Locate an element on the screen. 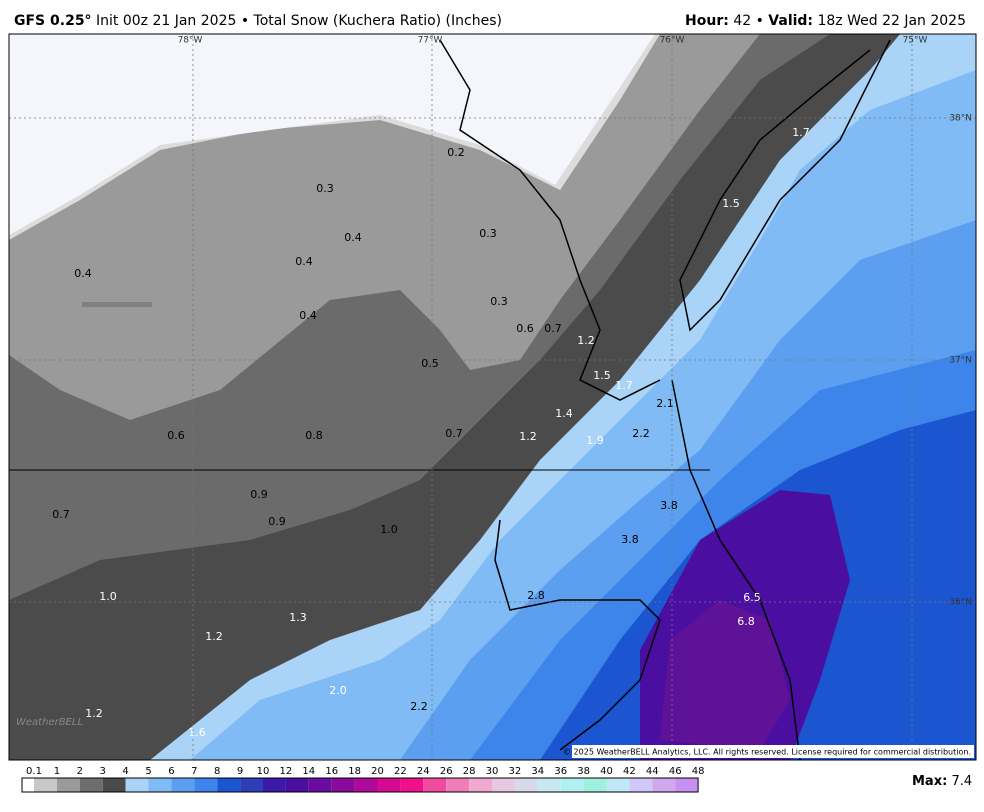  contour-label: 2.1 is located at coordinates (665, 403).